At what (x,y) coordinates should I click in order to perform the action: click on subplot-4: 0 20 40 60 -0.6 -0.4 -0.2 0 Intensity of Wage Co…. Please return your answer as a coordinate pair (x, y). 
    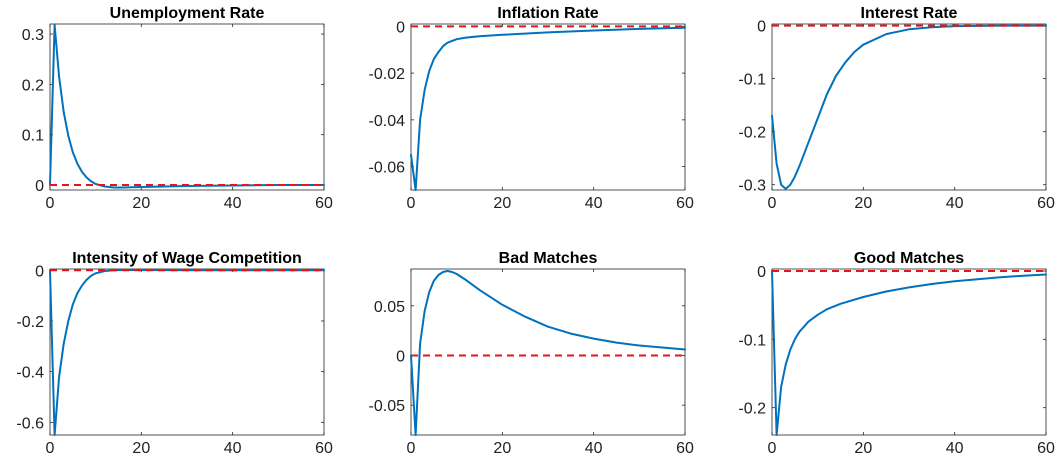
    Looking at the image, I should click on (174, 353).